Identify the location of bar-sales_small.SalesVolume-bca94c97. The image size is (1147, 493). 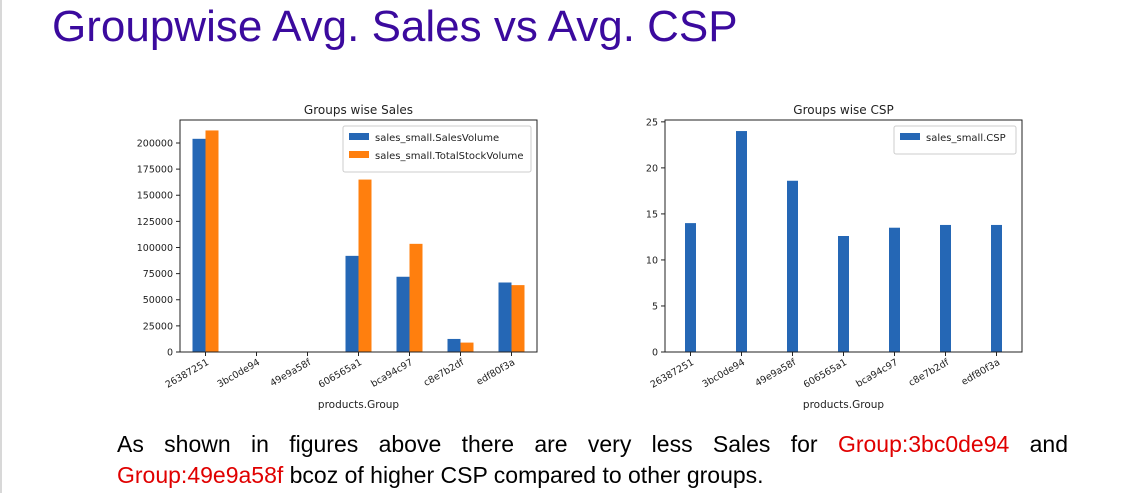
(403, 314).